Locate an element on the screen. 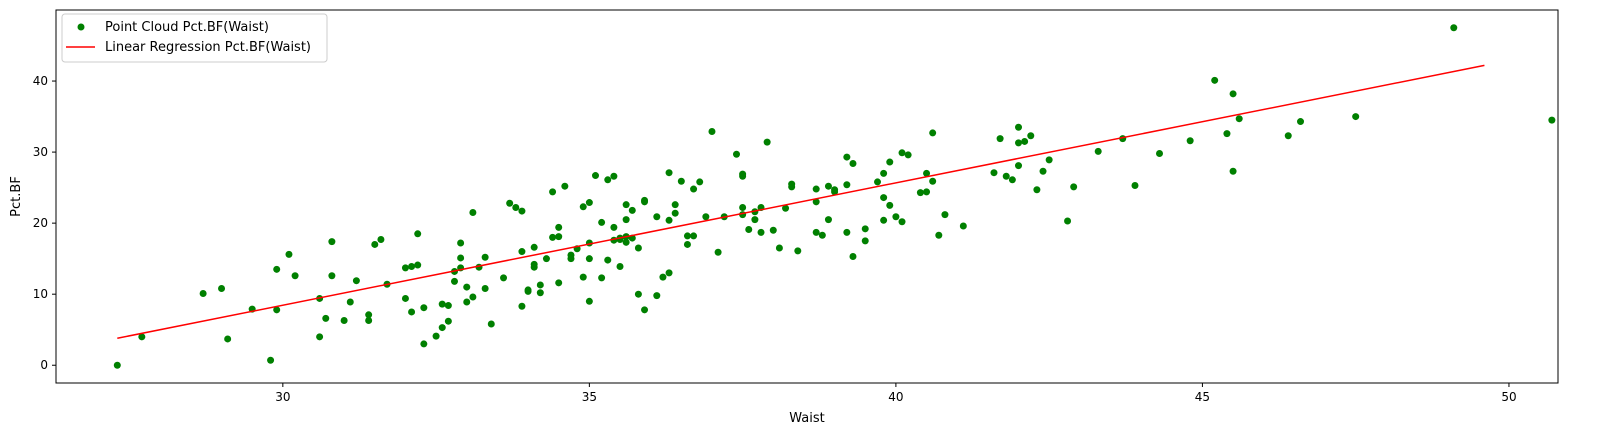  legend-scatter-label: Point Cloud Pct.BF(Waist) is located at coordinates (187, 27).